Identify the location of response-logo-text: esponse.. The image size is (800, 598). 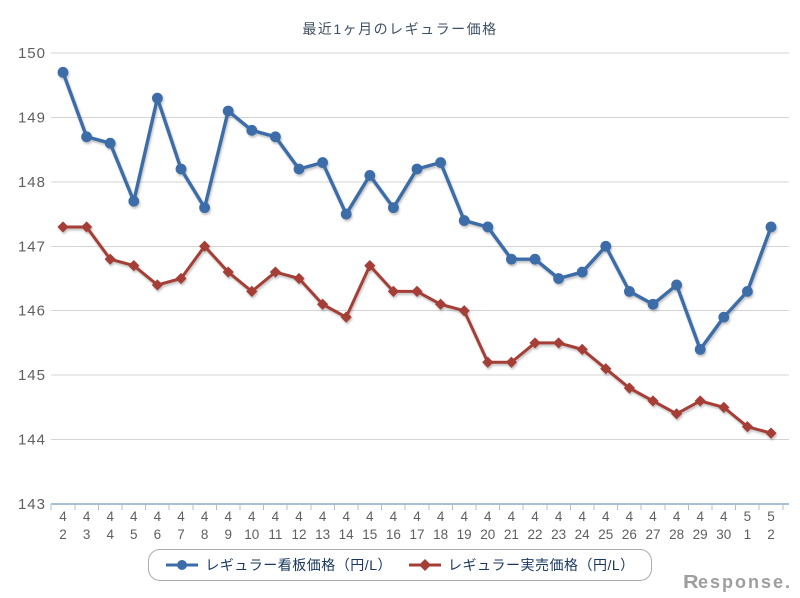
(744, 582).